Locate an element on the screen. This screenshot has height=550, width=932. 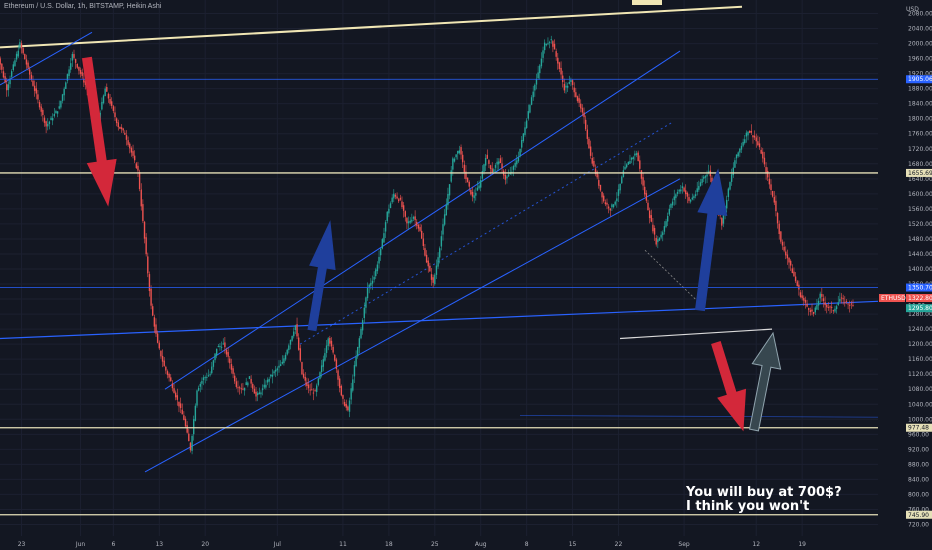
price-tick-3: 840.00 is located at coordinates (918, 479).